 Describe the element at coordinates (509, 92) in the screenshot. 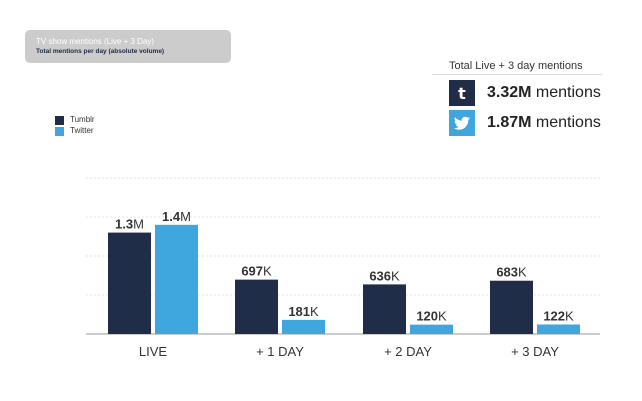

I see `total-tumblr-number: 3.32M` at that location.